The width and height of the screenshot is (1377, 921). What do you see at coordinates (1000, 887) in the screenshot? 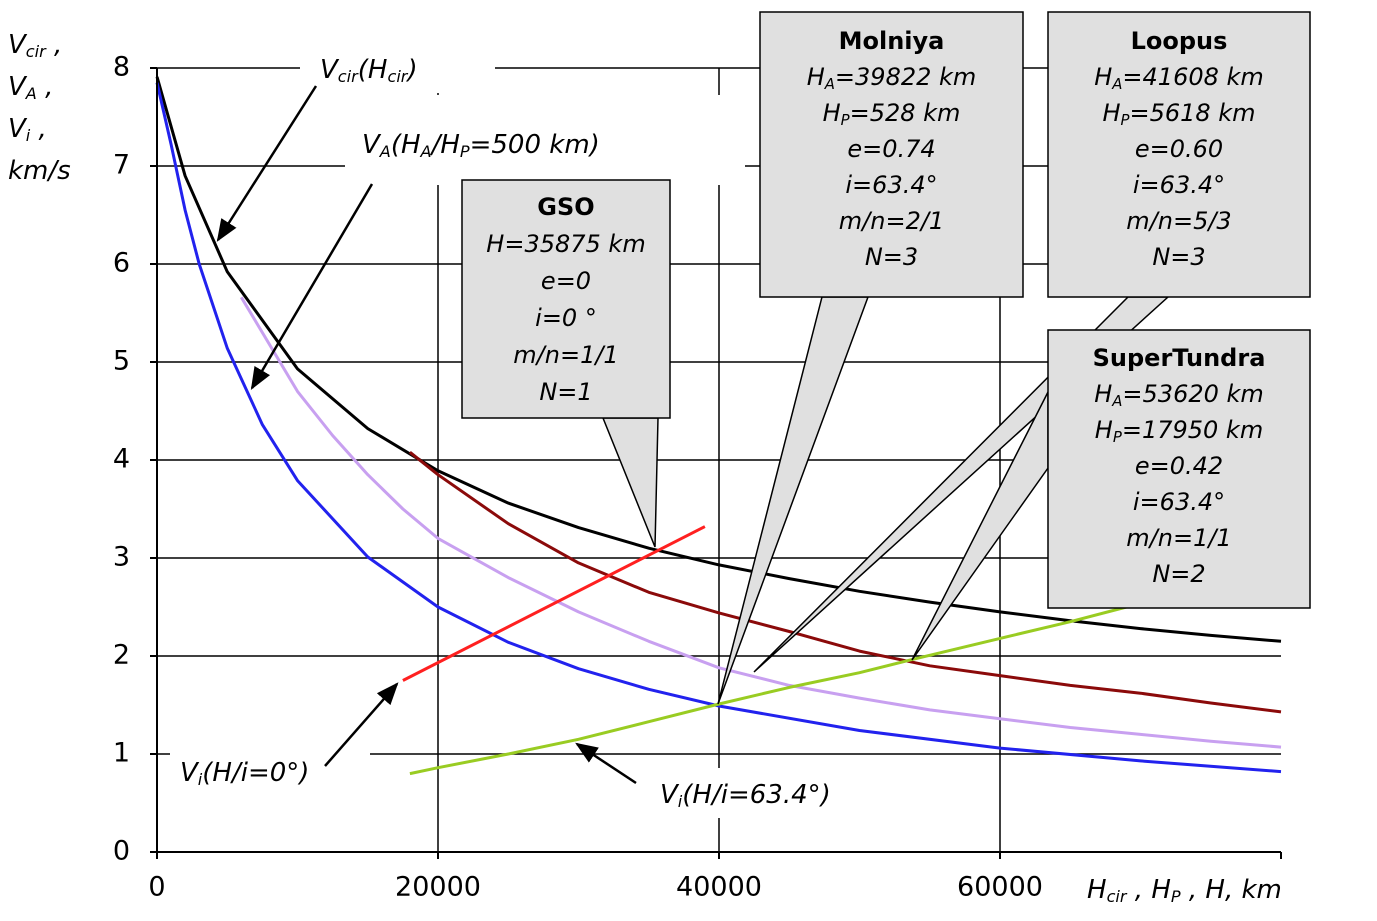
I see `x-tick-label: 60000` at bounding box center [1000, 887].